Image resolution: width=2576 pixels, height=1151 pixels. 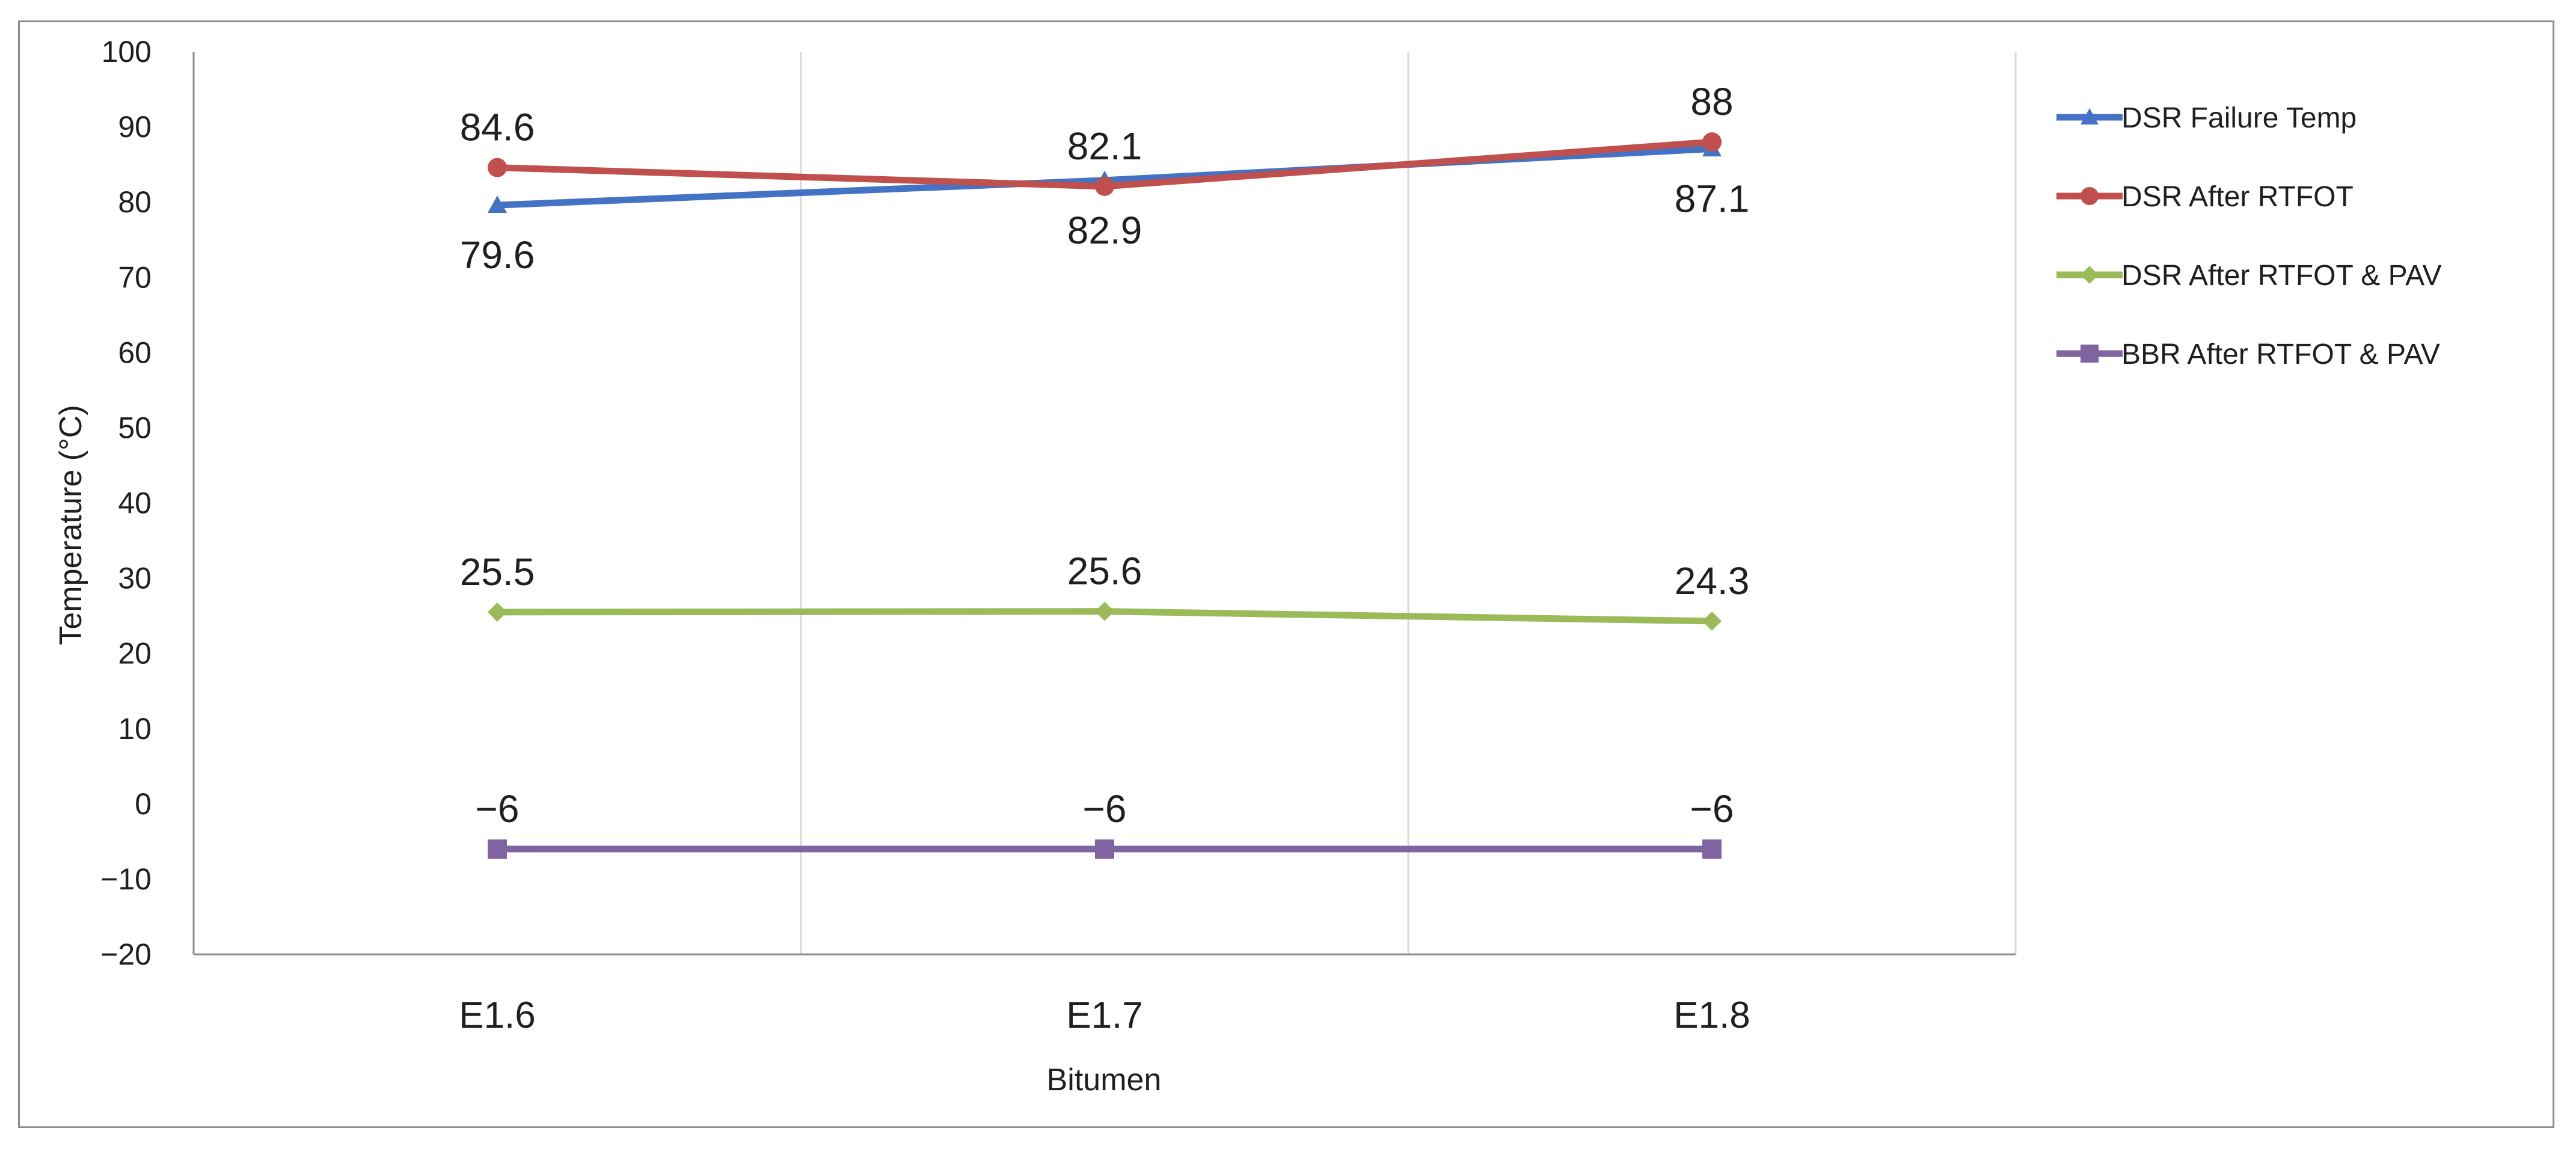 I want to click on data-label: 25.6, so click(x=1104, y=571).